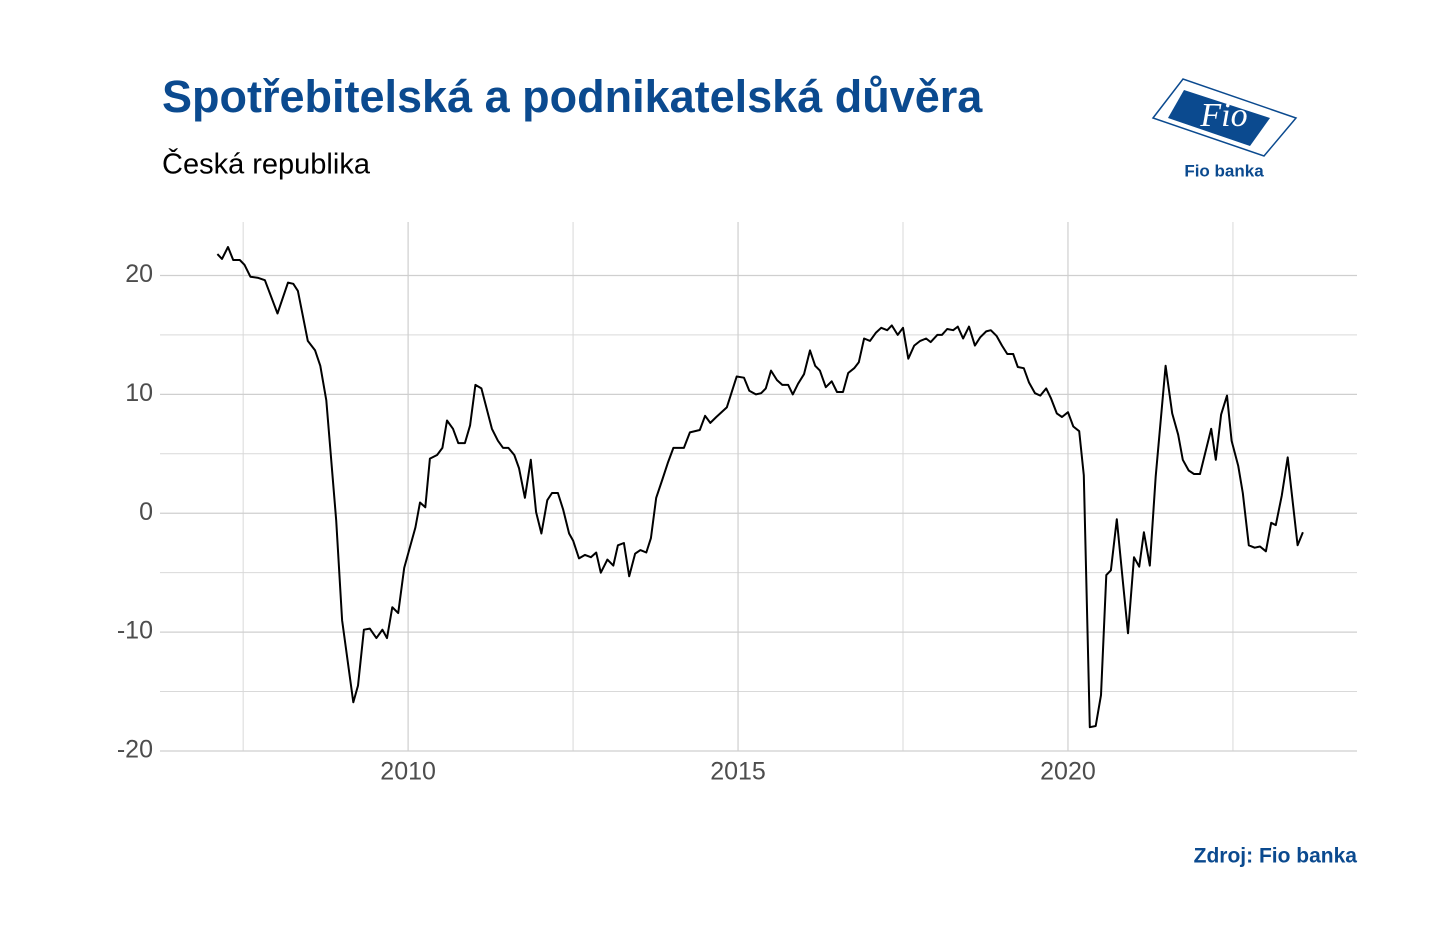 This screenshot has width=1438, height=948. Describe the element at coordinates (146, 512) in the screenshot. I see `y-tick-label: 0` at that location.